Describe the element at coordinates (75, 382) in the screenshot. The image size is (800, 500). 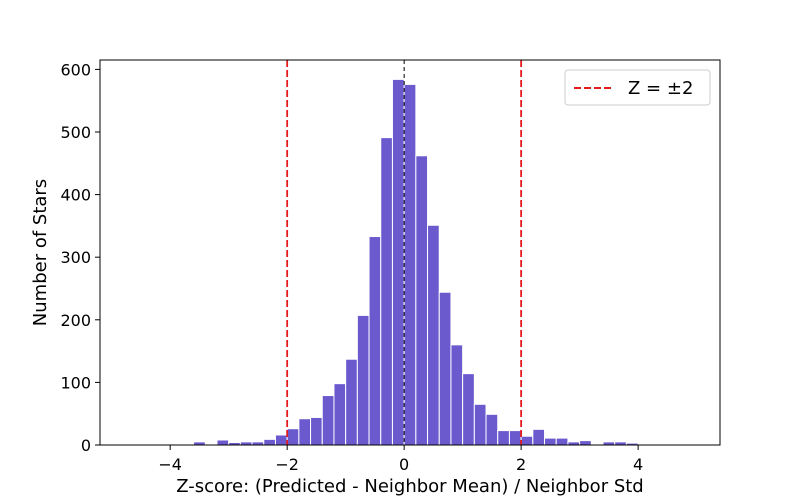
I see `y-tick-label: 100` at that location.